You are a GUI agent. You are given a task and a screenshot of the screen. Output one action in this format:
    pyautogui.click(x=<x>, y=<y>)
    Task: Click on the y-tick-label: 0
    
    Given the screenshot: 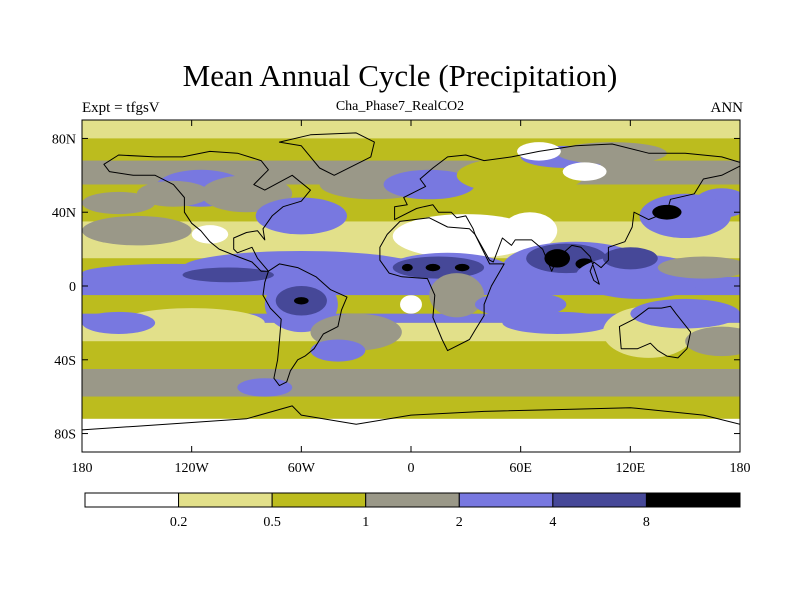 What is the action you would take?
    pyautogui.click(x=72, y=287)
    